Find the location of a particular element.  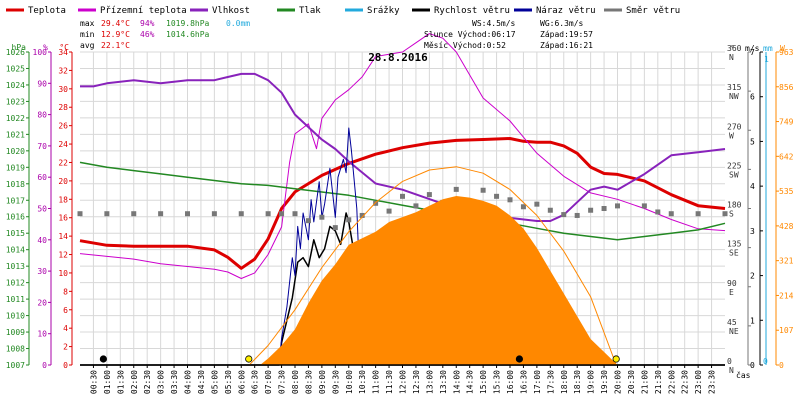

solar-tick-label: 107 is located at coordinates (786, 330).